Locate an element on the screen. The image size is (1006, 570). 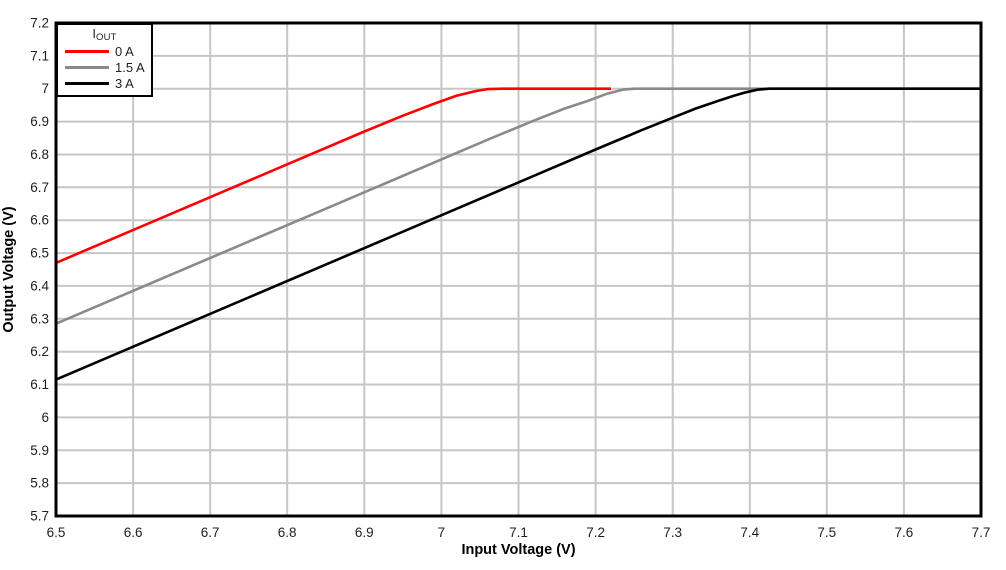
y-tick-label: 7.2 is located at coordinates (39, 23).